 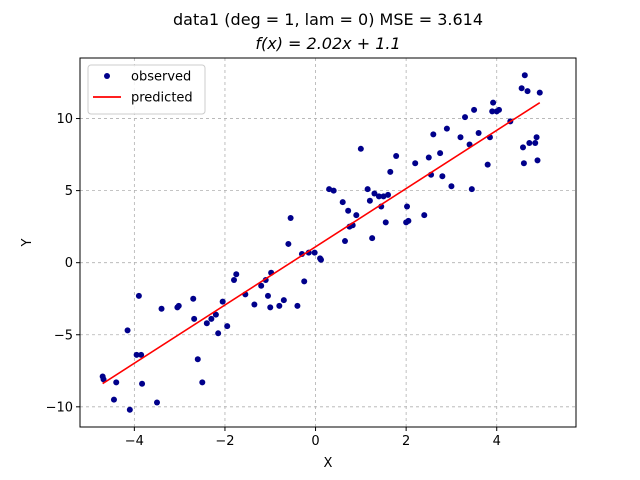 I want to click on x-tick-label: 4, so click(x=497, y=441).